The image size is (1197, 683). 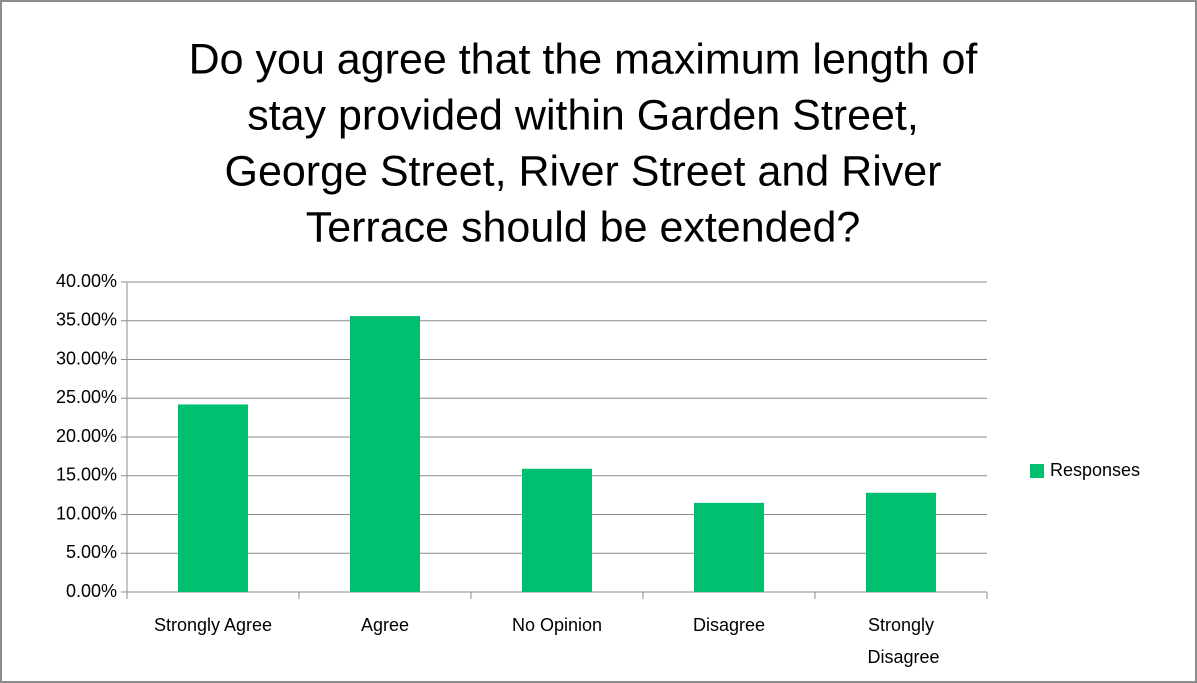 What do you see at coordinates (86, 397) in the screenshot?
I see `y-tick-label: 25.00%` at bounding box center [86, 397].